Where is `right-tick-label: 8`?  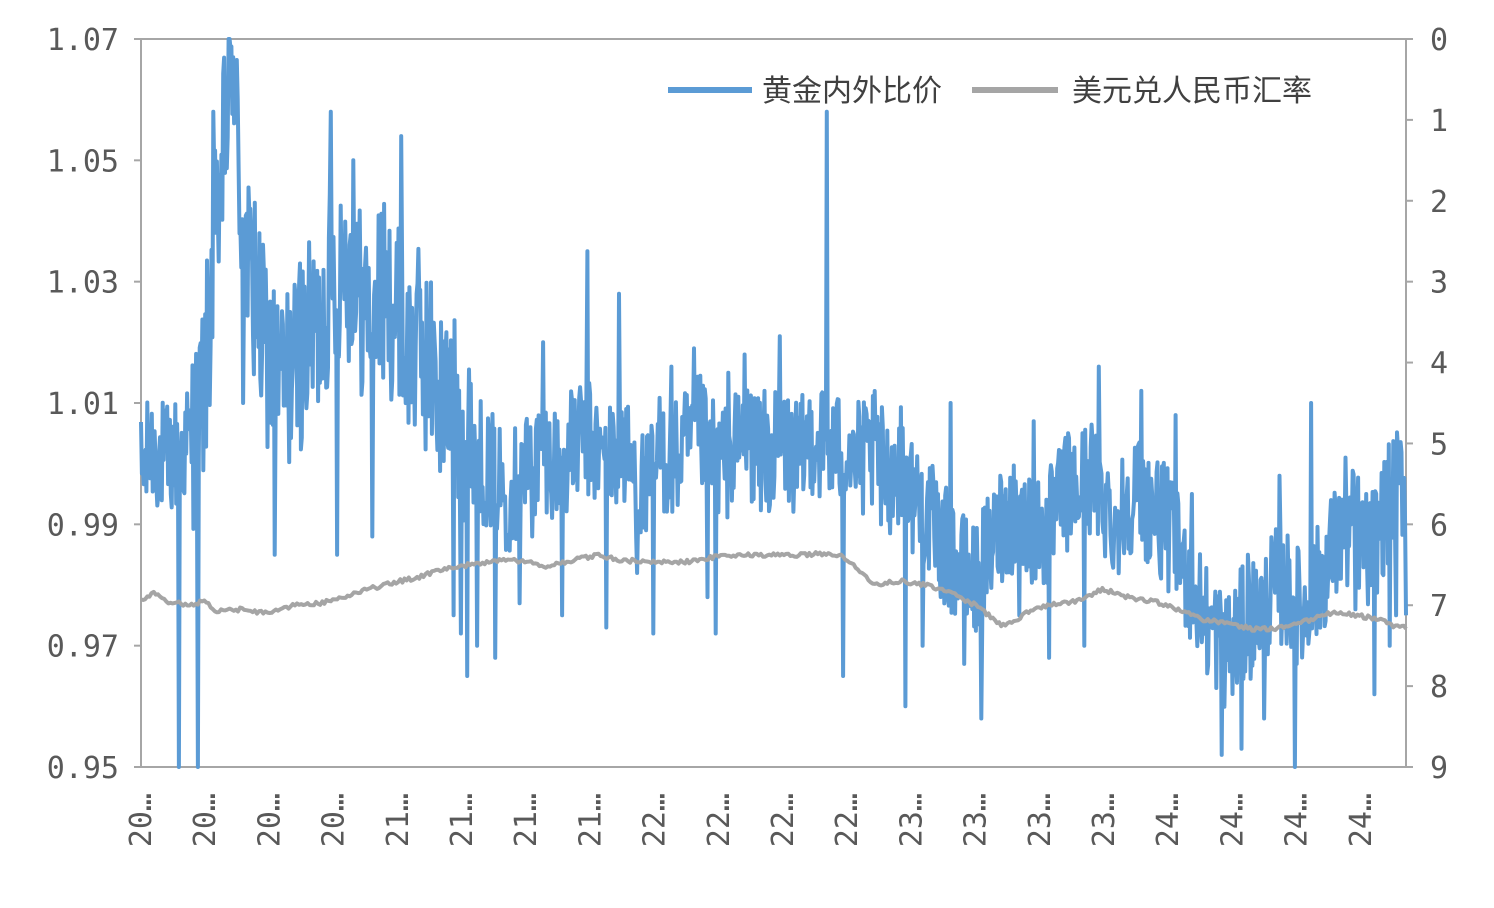
right-tick-label: 8 is located at coordinates (1439, 687).